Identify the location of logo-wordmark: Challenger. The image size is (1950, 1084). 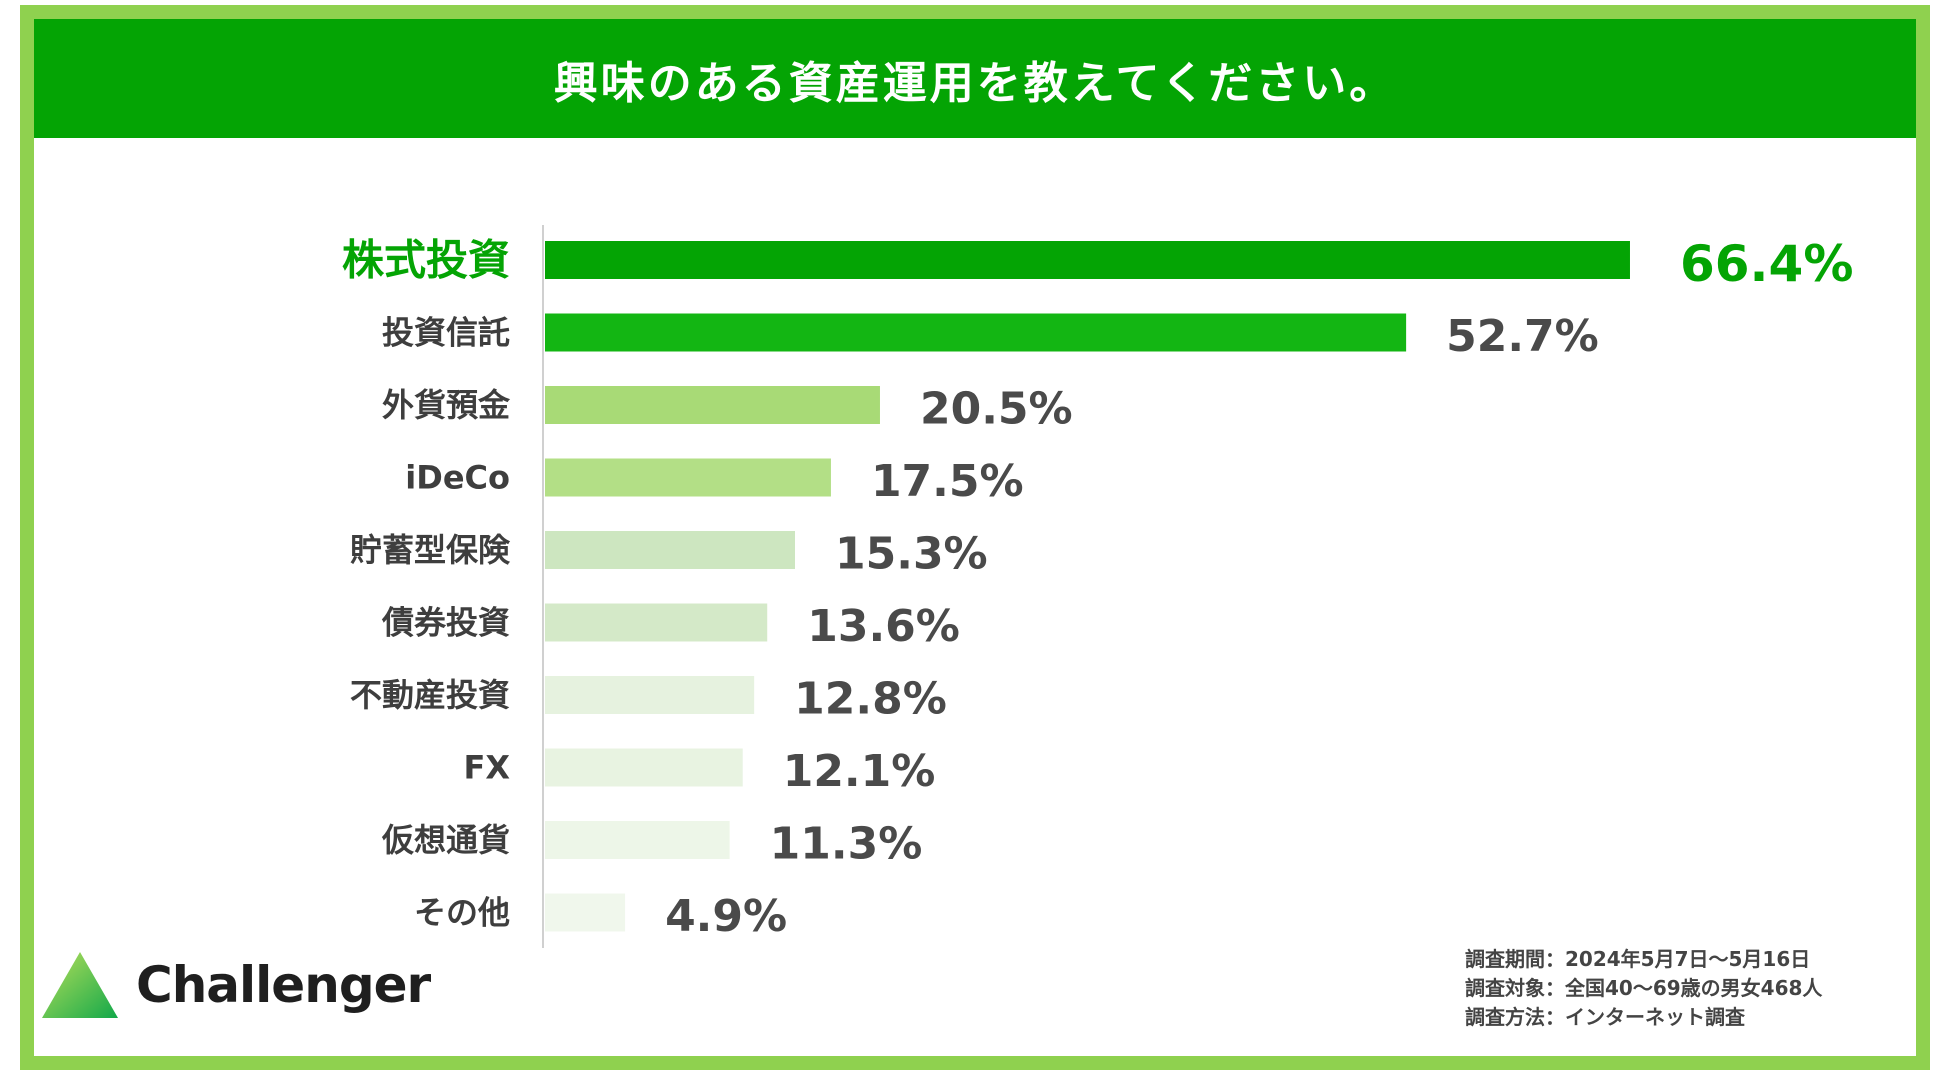
(283, 985).